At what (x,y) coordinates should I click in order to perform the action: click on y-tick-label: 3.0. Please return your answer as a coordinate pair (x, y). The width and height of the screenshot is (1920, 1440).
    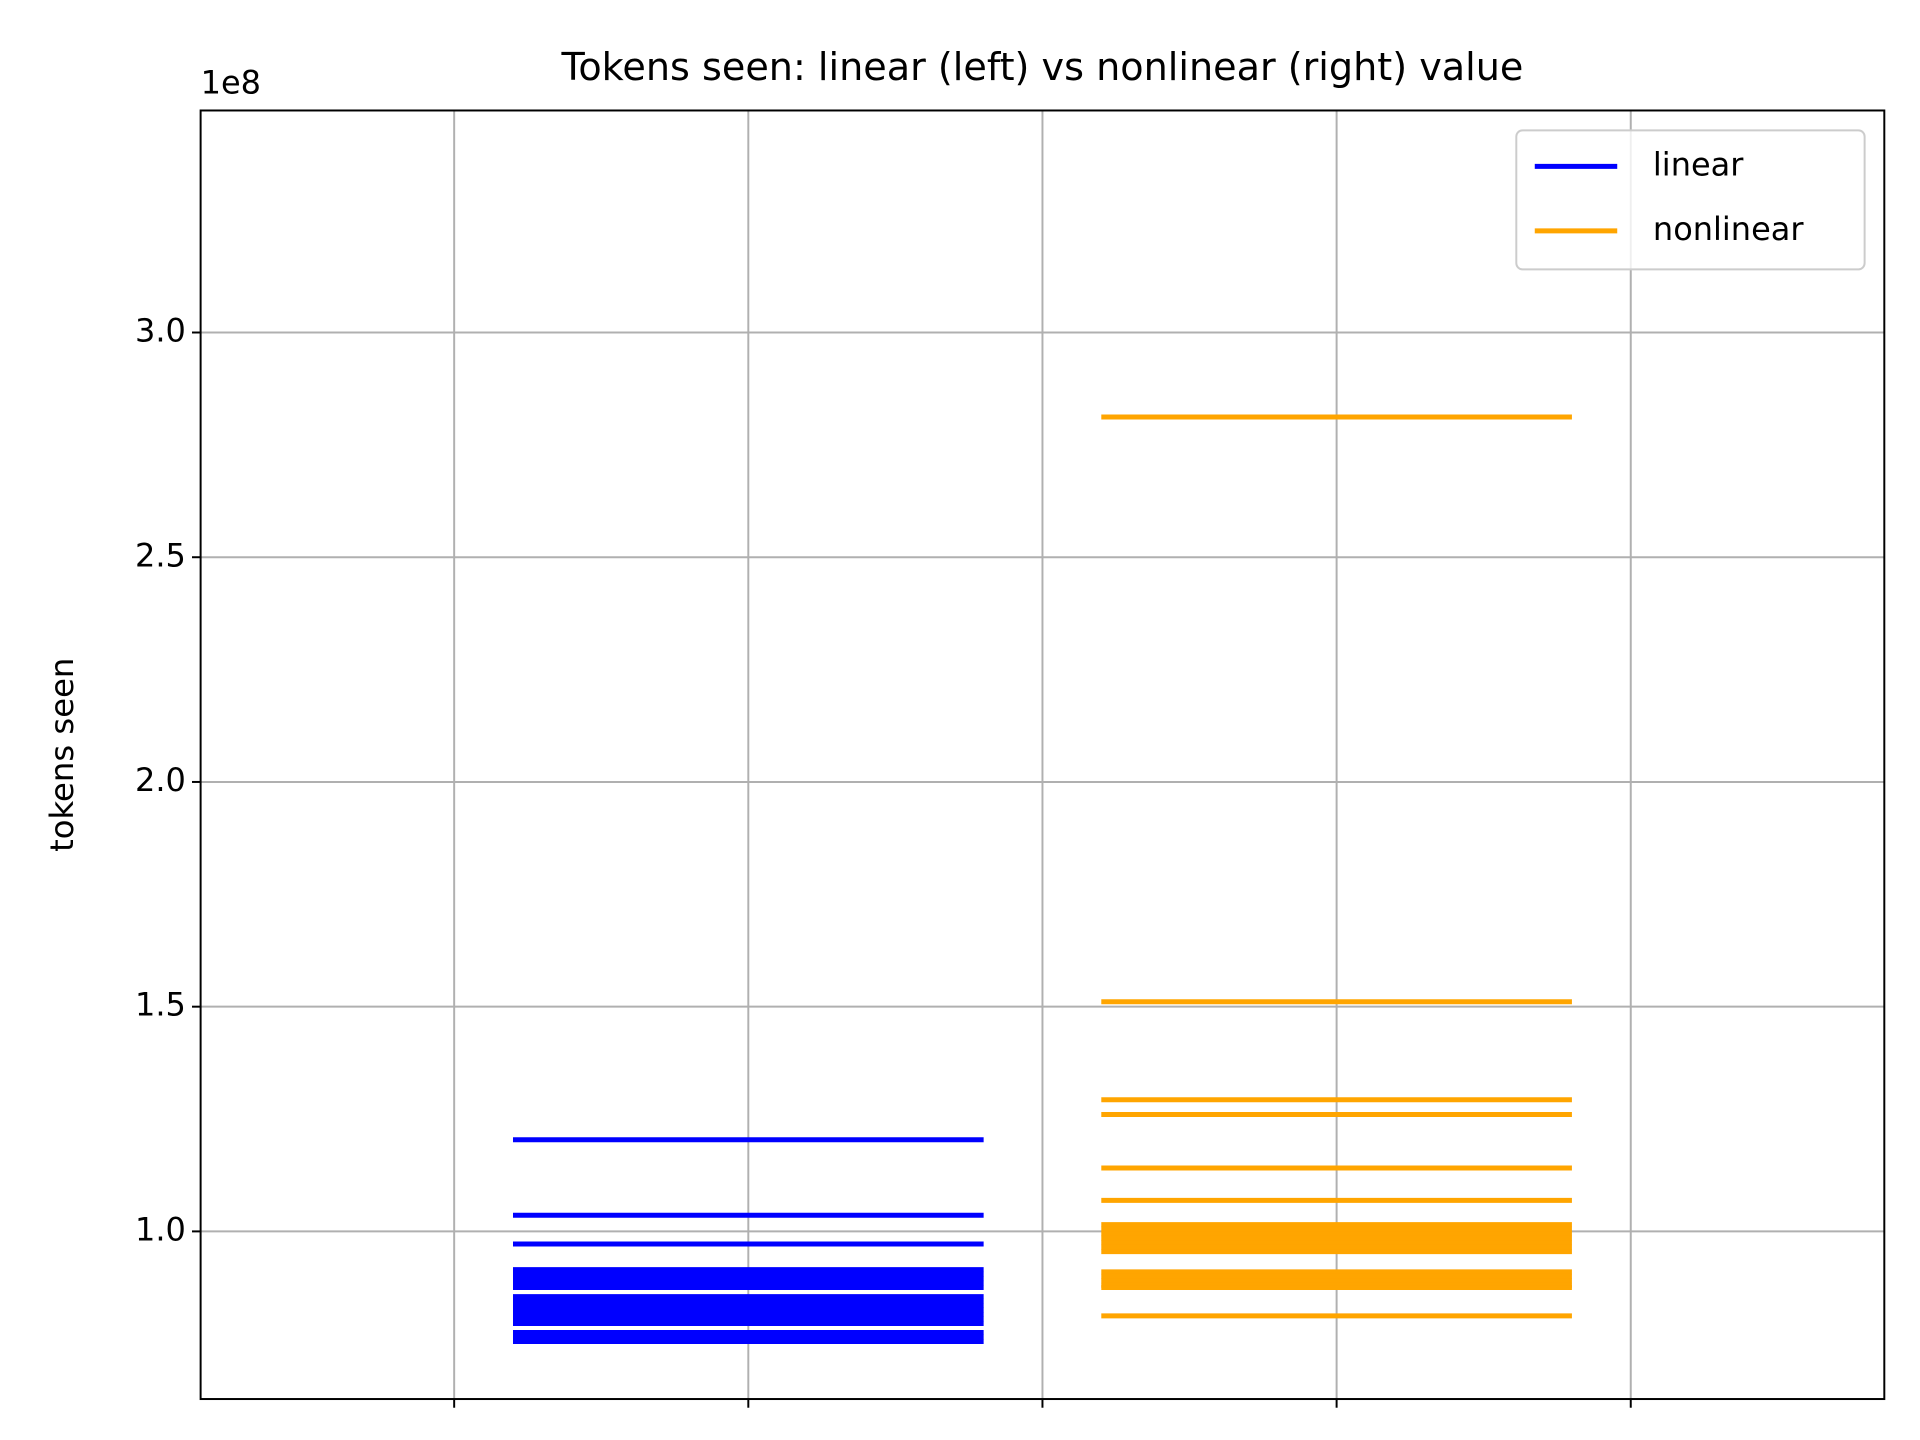
    Looking at the image, I should click on (160, 330).